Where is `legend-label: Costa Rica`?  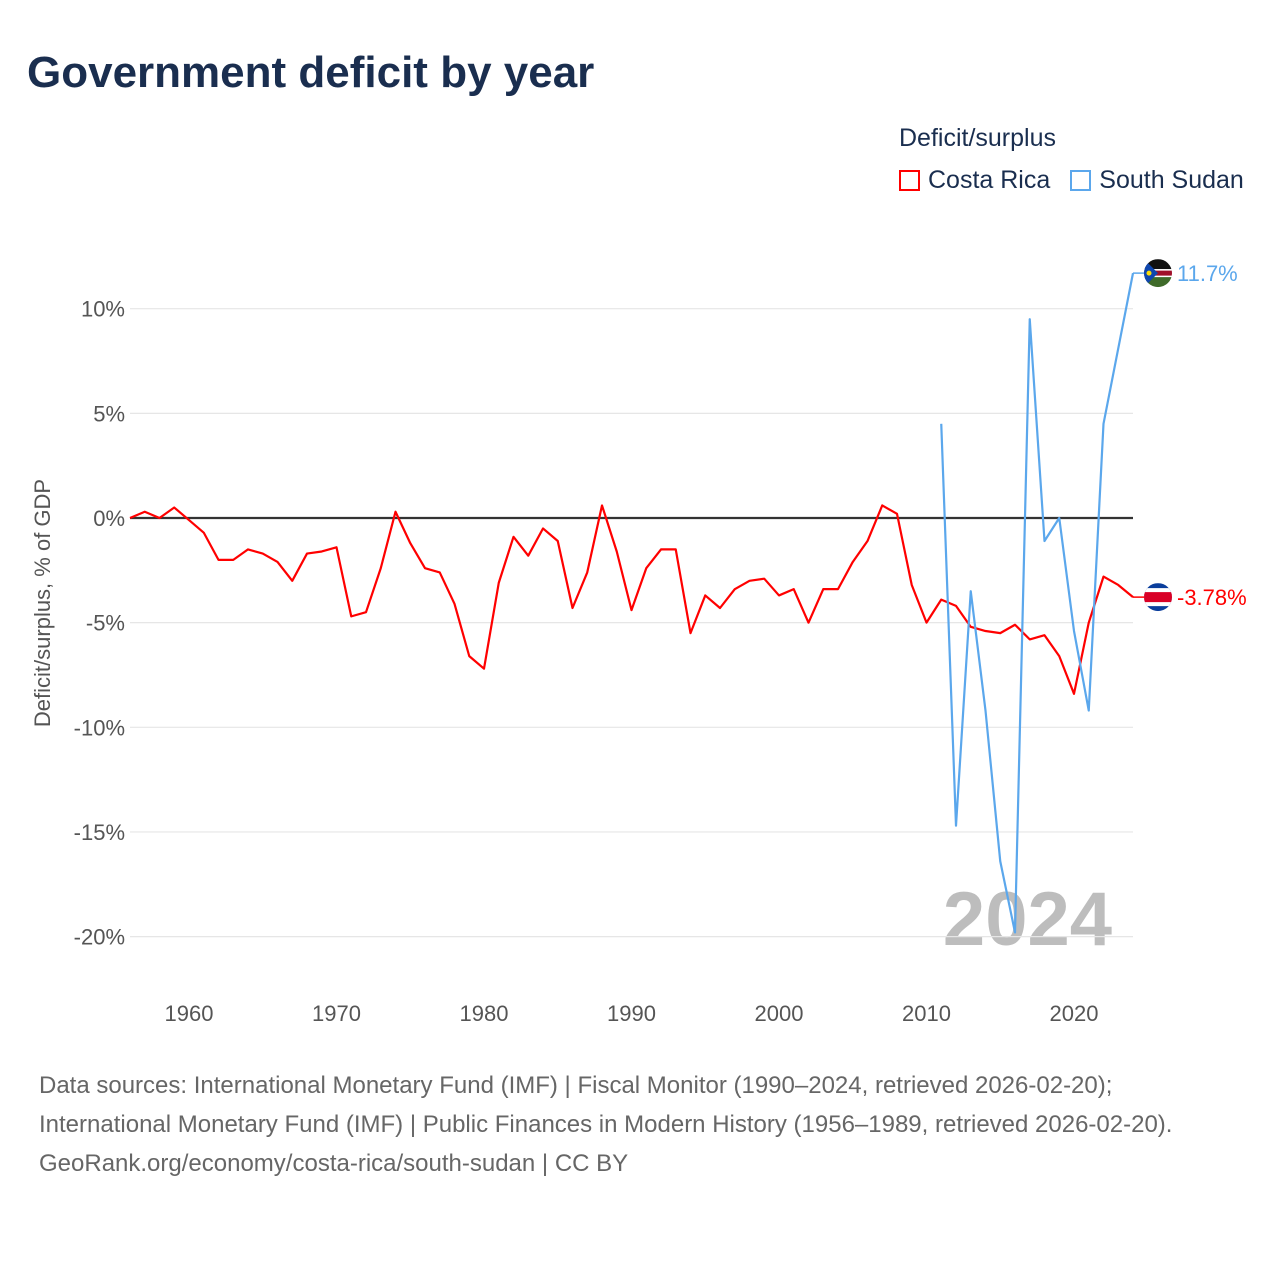
legend-label: Costa Rica is located at coordinates (989, 180).